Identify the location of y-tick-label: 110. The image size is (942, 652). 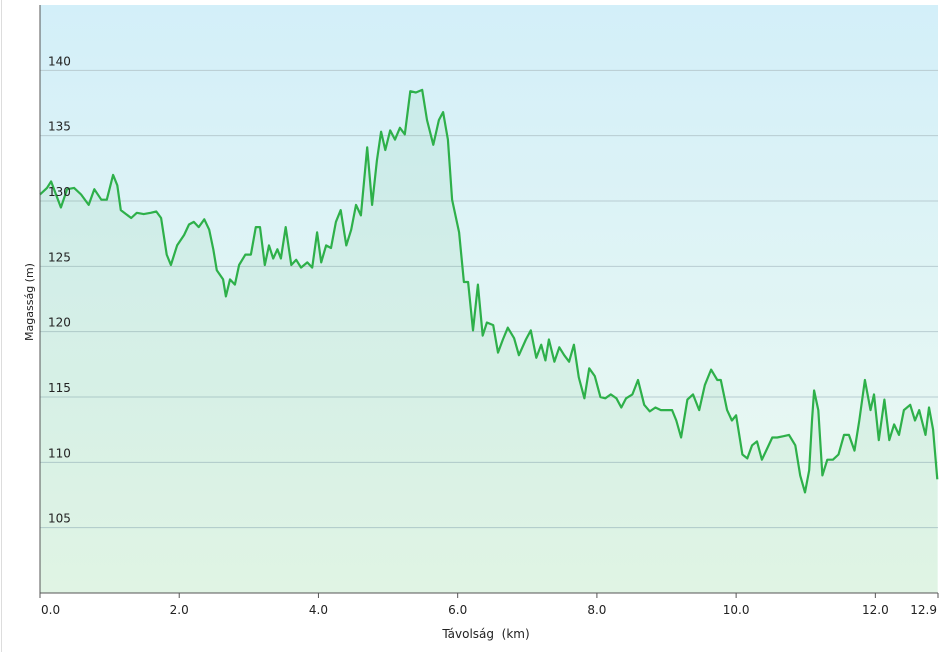
(59, 453).